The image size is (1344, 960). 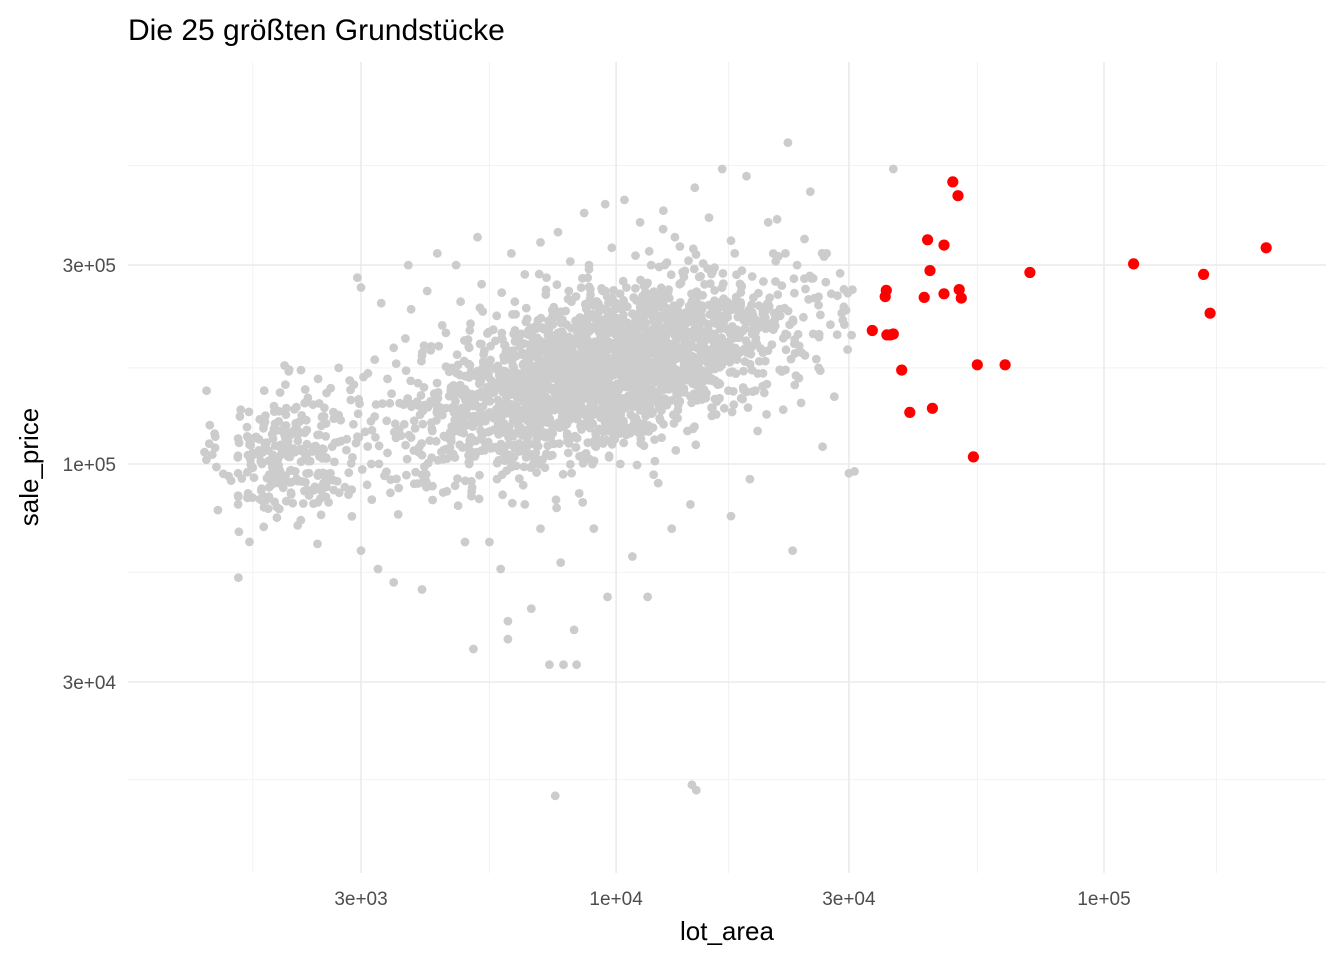 What do you see at coordinates (316, 30) in the screenshot?
I see `chart-title: Die 25 größten Grundstücke` at bounding box center [316, 30].